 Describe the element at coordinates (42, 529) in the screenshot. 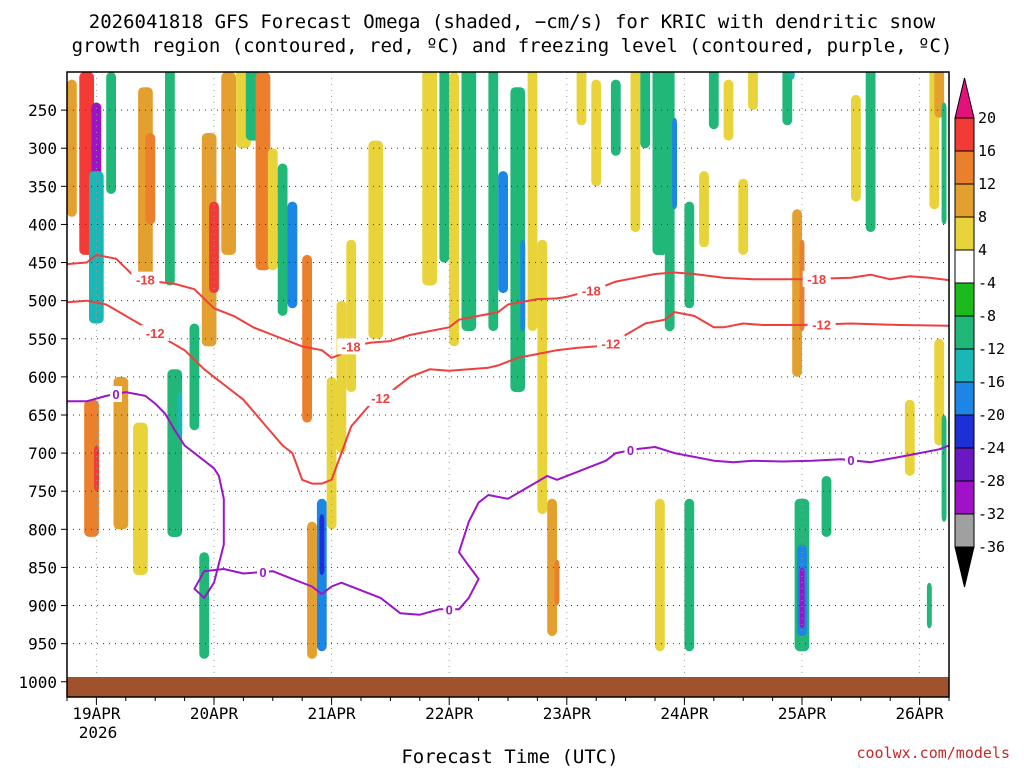

I see `y-tick-label: 800` at that location.